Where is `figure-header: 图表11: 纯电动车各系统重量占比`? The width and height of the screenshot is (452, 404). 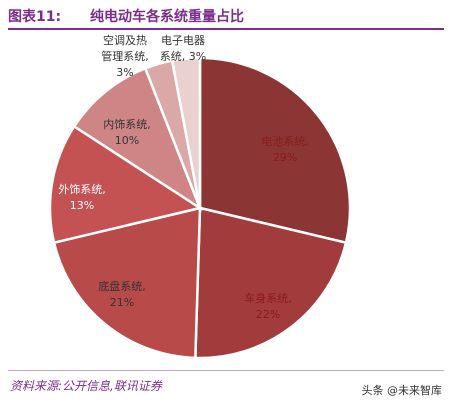 figure-header: 图表11: 纯电动车各系统重量占比 is located at coordinates (226, 17).